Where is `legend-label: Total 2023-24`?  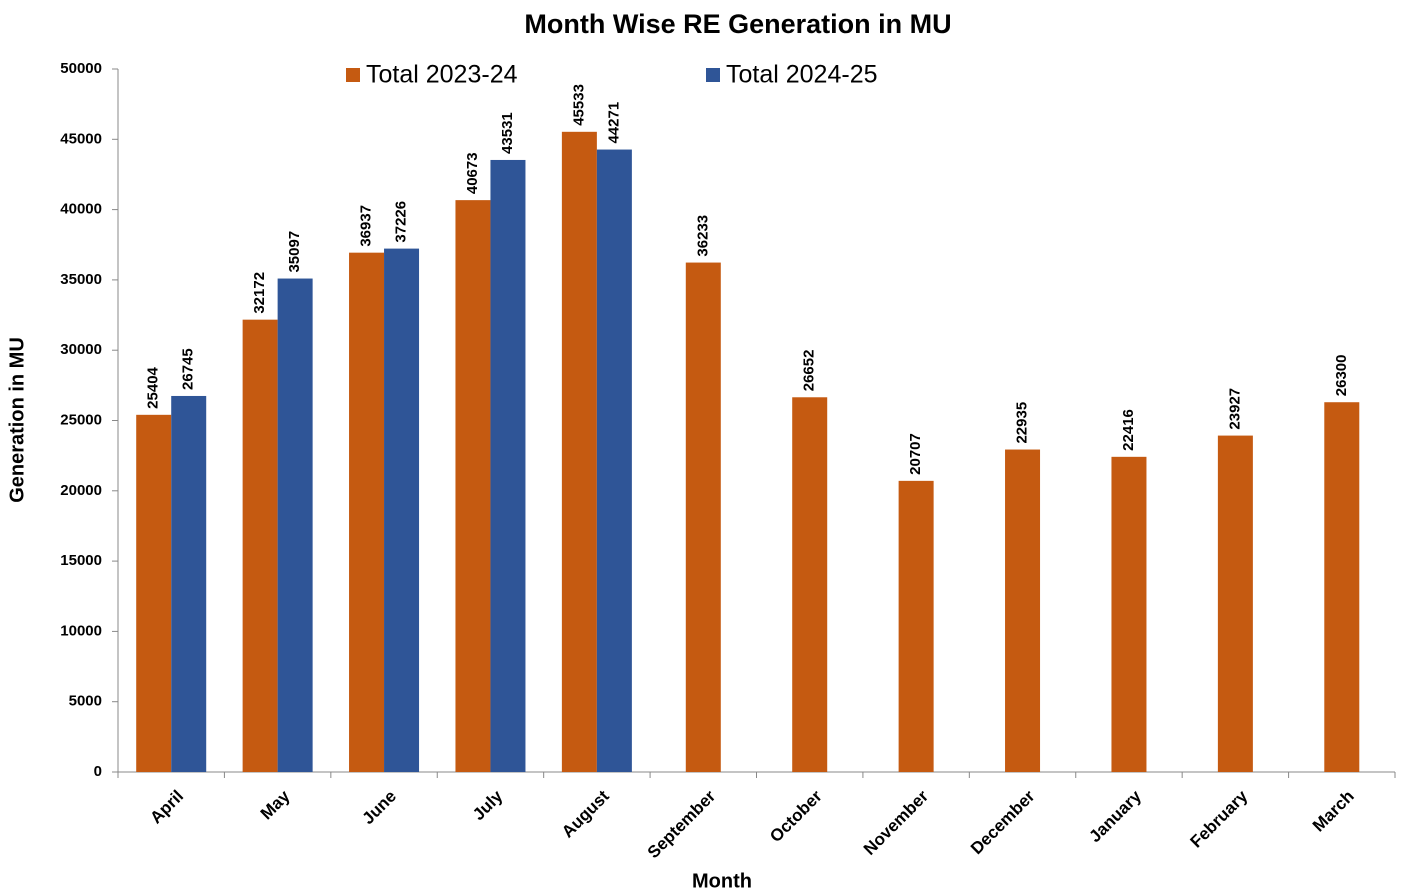 legend-label: Total 2023-24 is located at coordinates (442, 75).